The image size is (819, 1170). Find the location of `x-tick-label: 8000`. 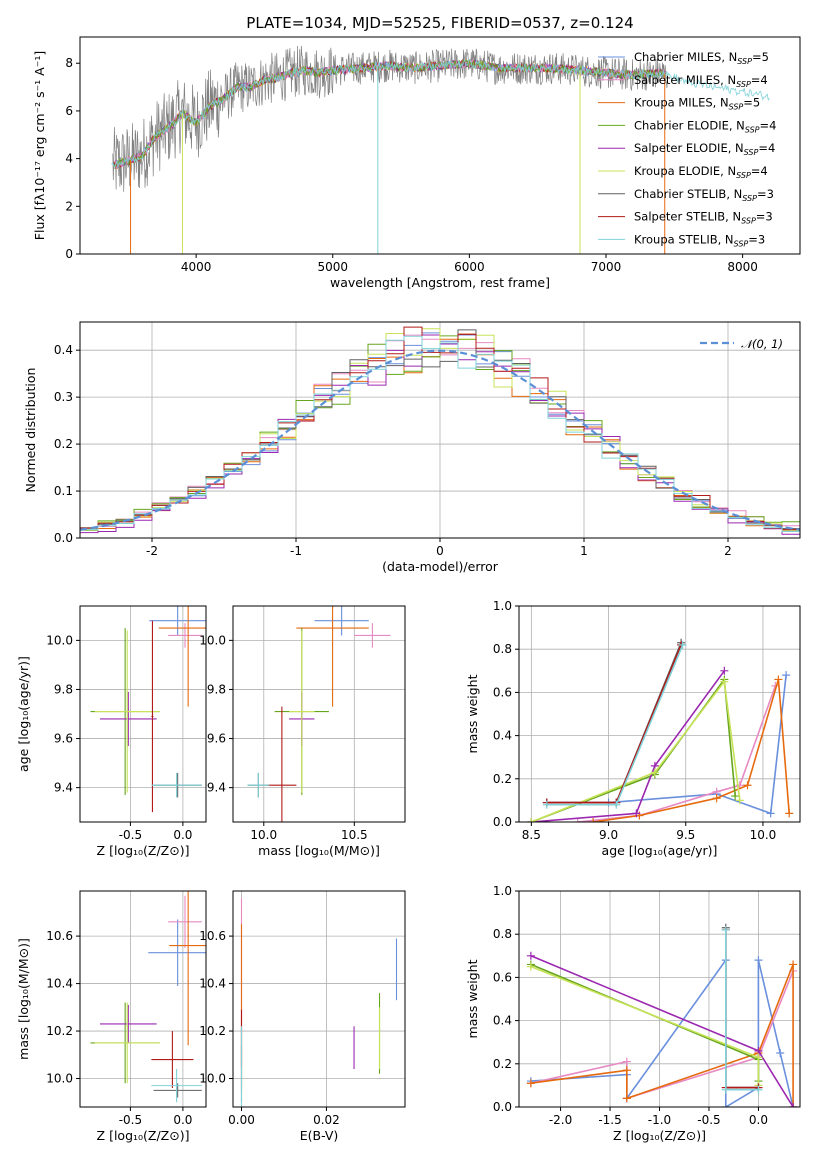

x-tick-label: 8000 is located at coordinates (742, 267).